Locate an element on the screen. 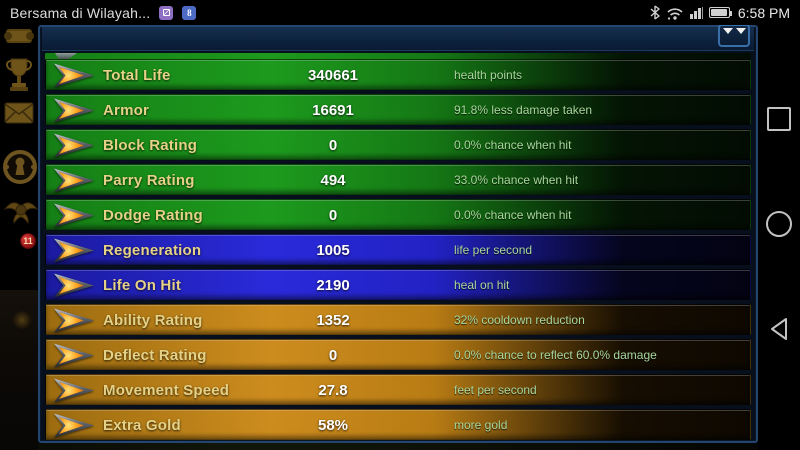  home-button is located at coordinates (779, 224).